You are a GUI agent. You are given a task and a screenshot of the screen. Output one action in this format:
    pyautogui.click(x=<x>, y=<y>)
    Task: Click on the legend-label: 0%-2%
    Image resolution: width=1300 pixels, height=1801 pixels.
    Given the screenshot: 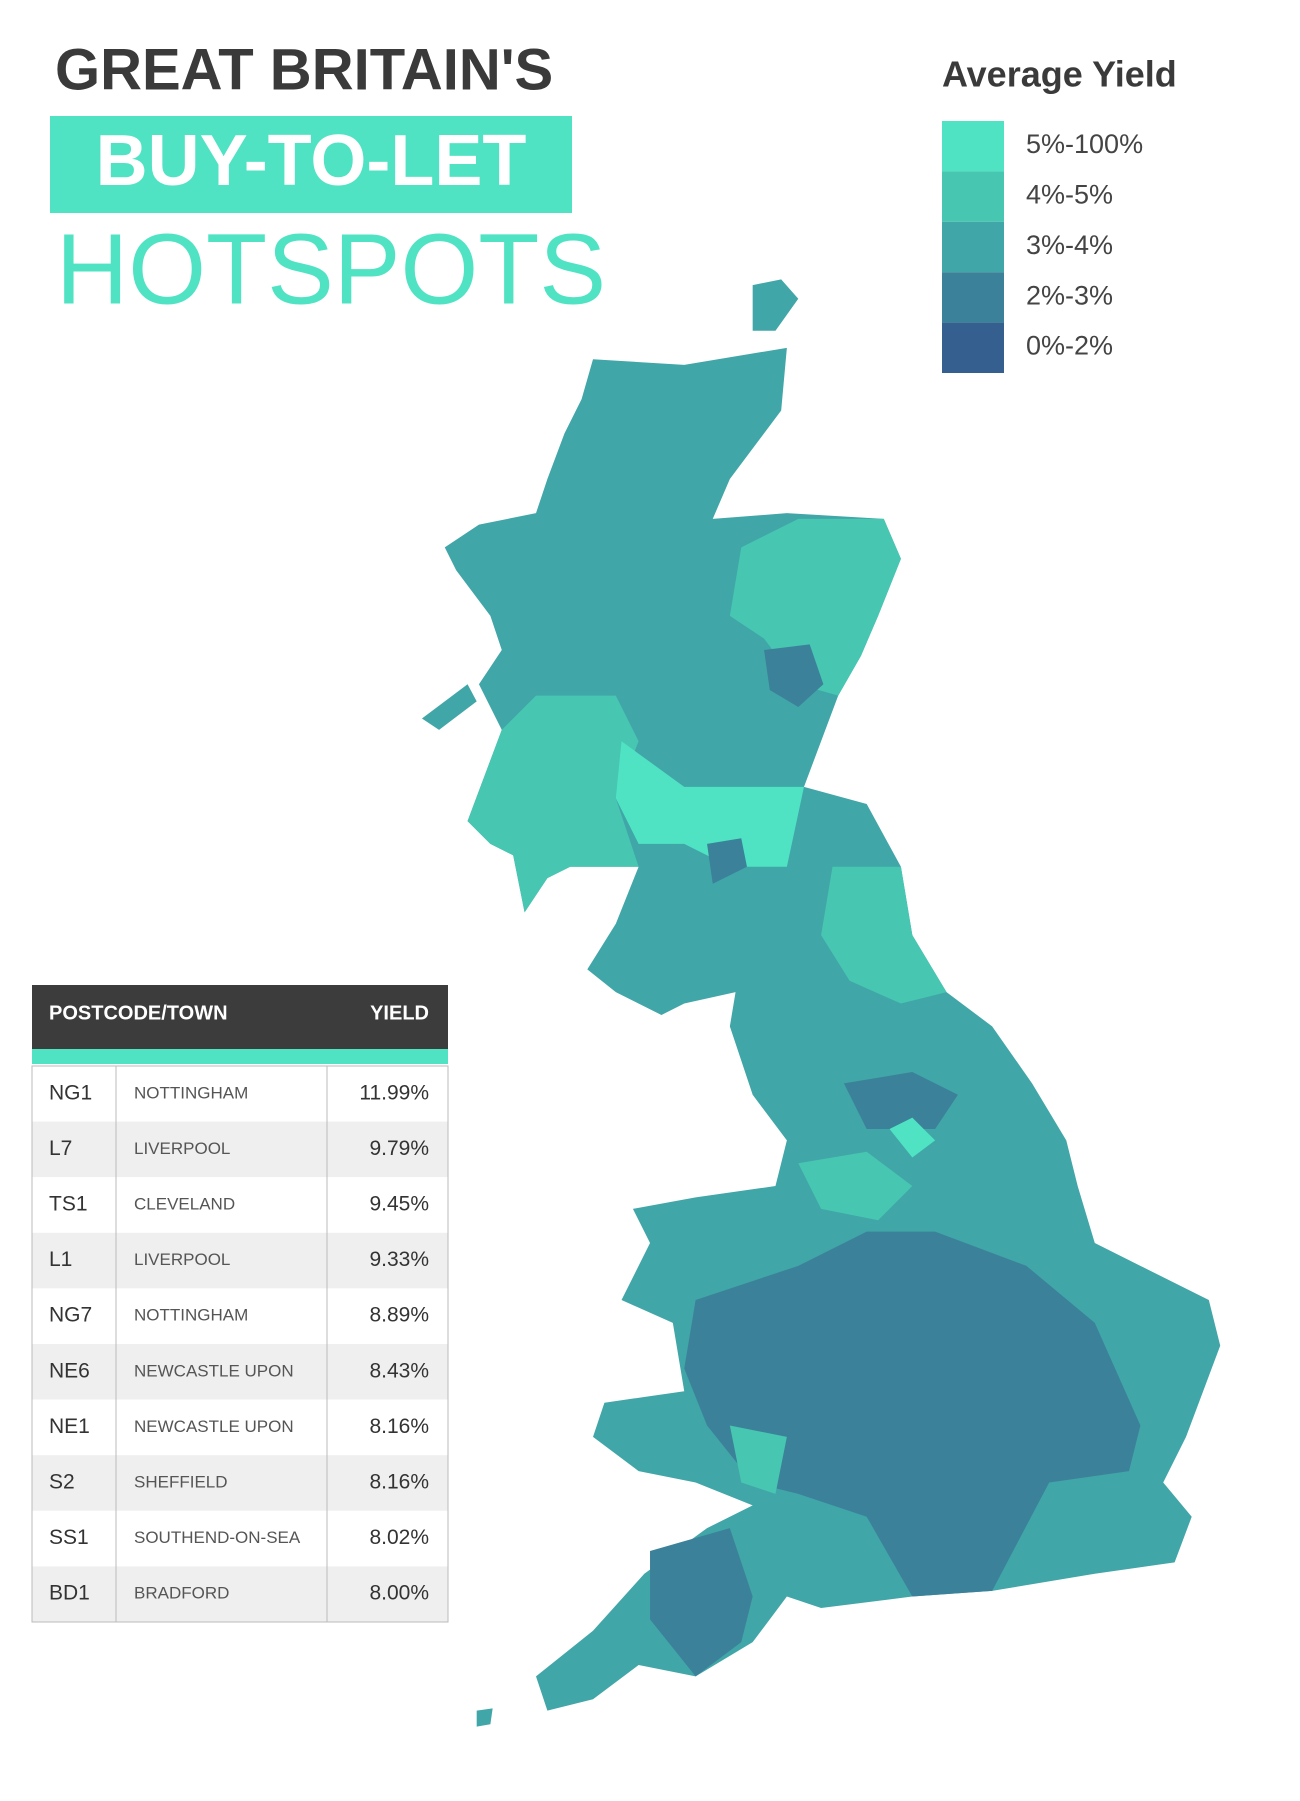 What is the action you would take?
    pyautogui.click(x=1069, y=346)
    